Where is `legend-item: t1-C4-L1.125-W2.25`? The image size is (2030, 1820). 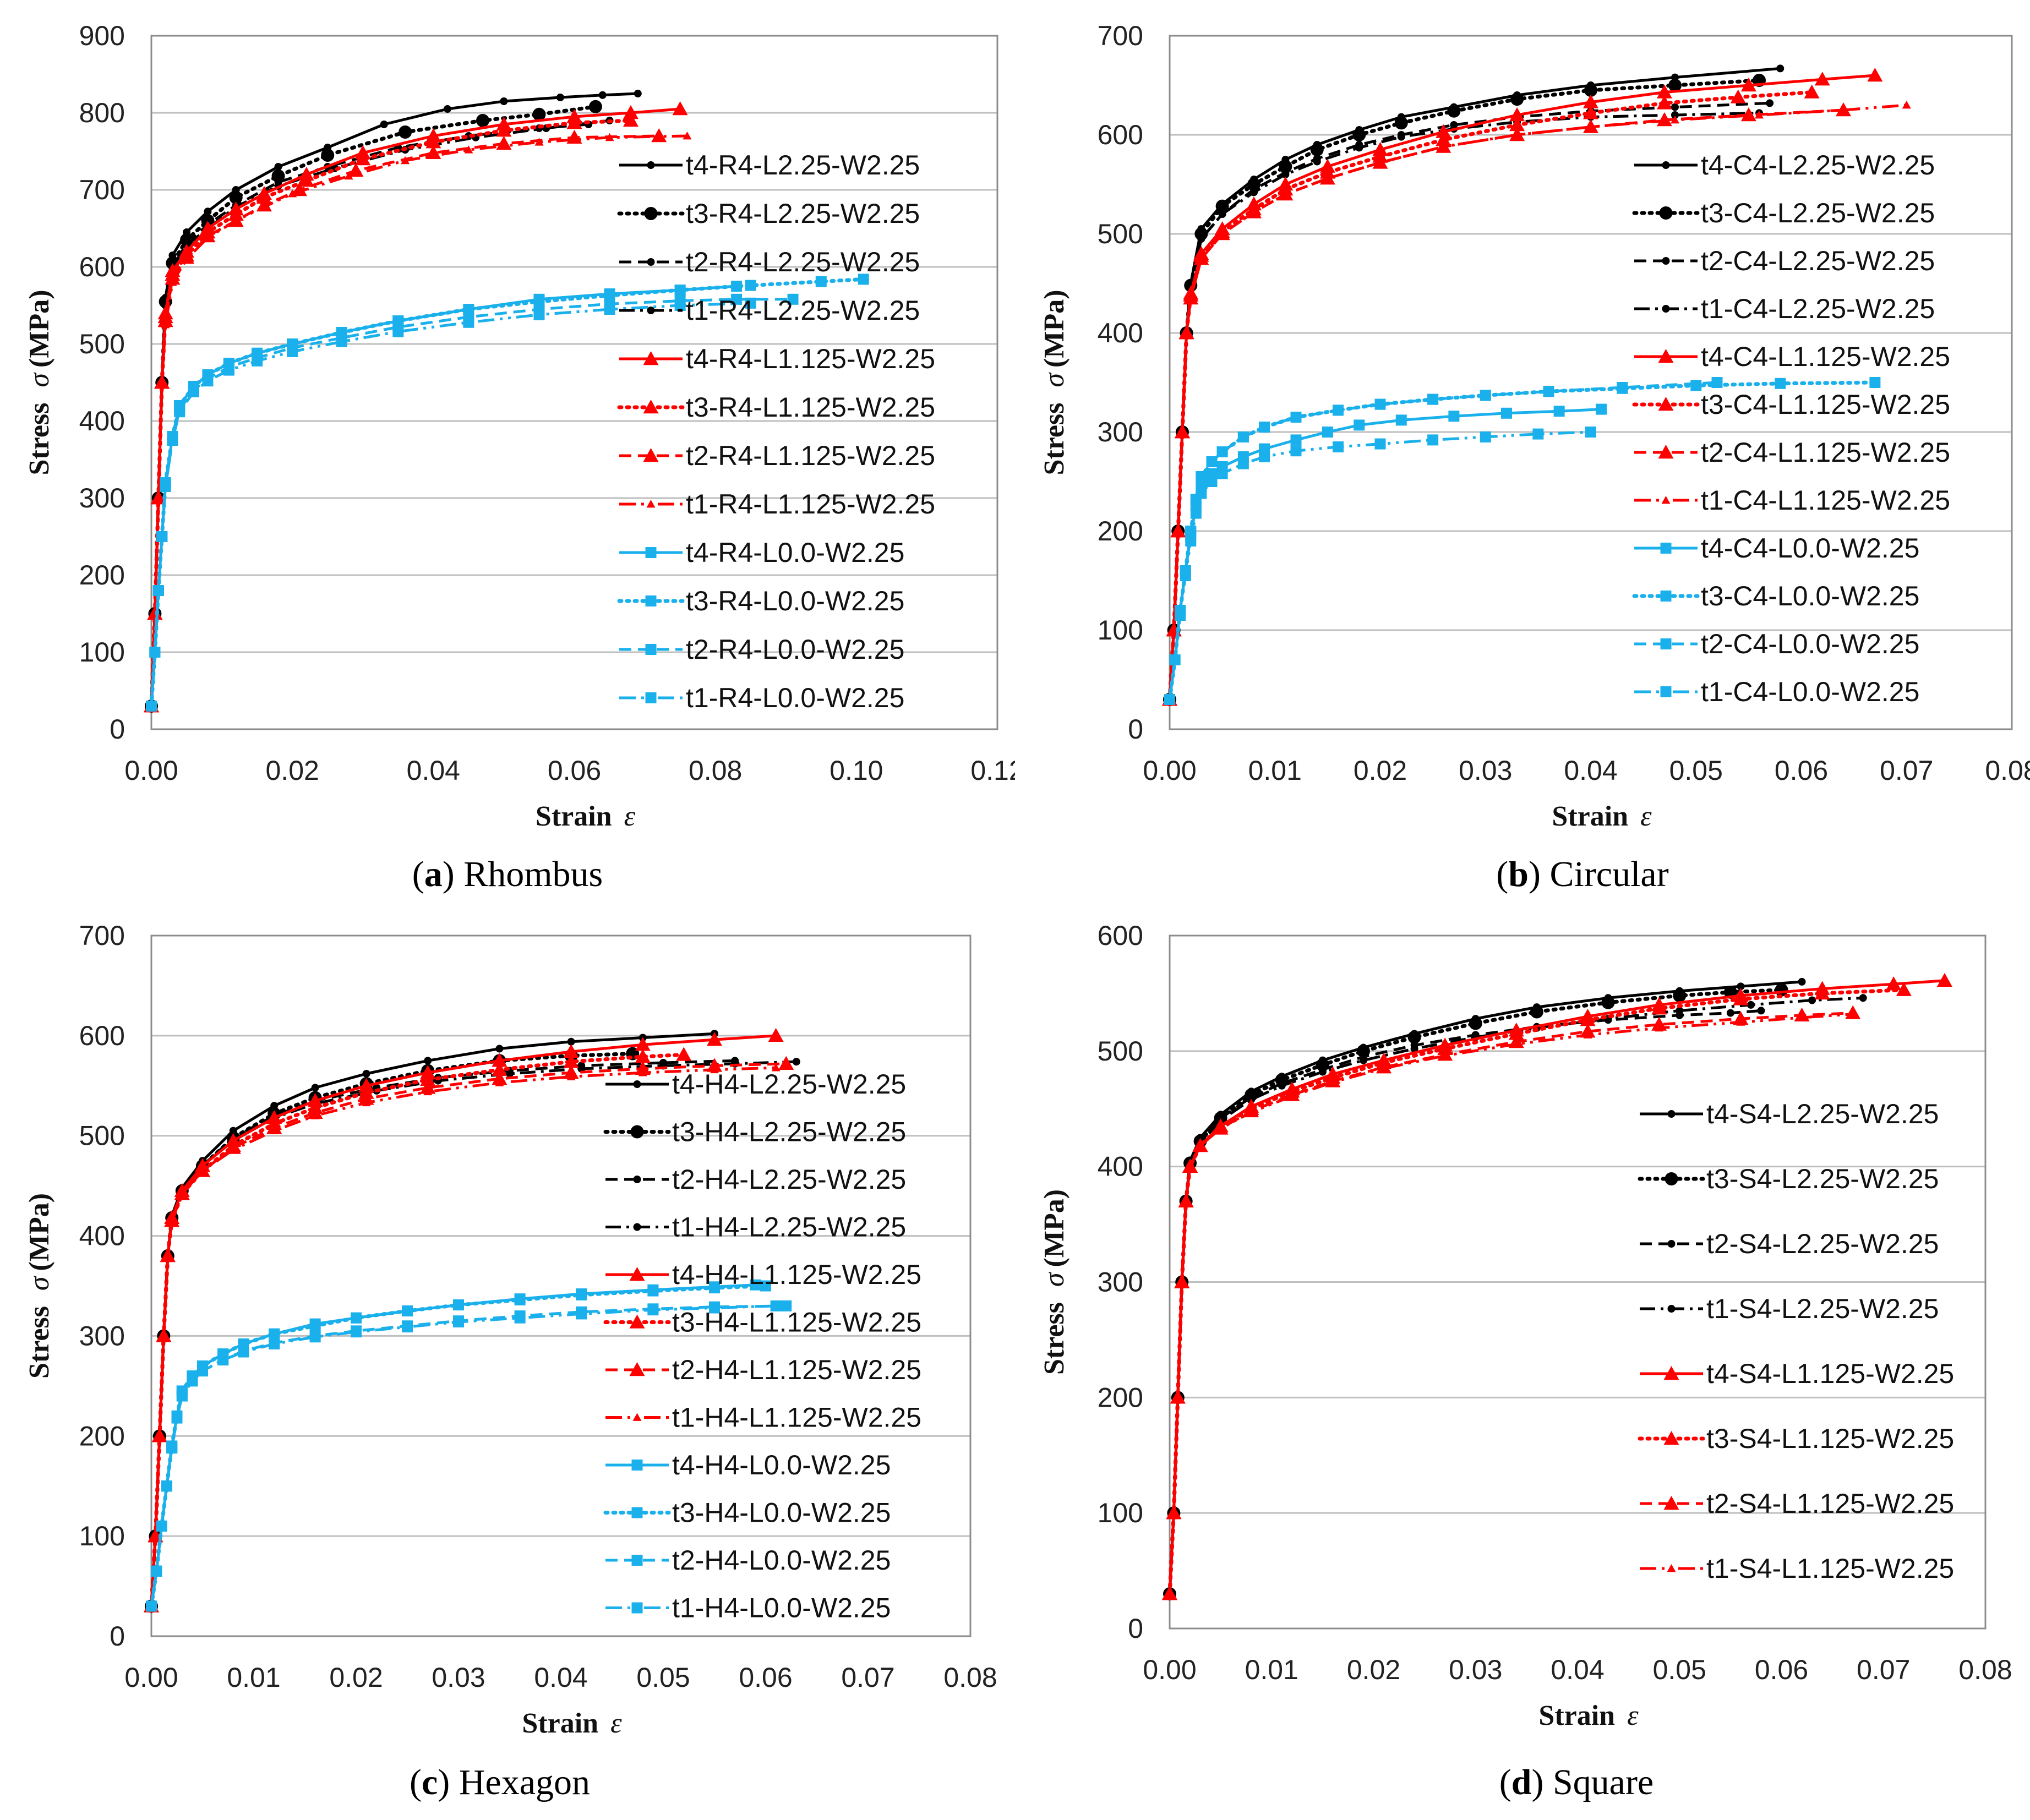 legend-item: t1-C4-L1.125-W2.25 is located at coordinates (1792, 500).